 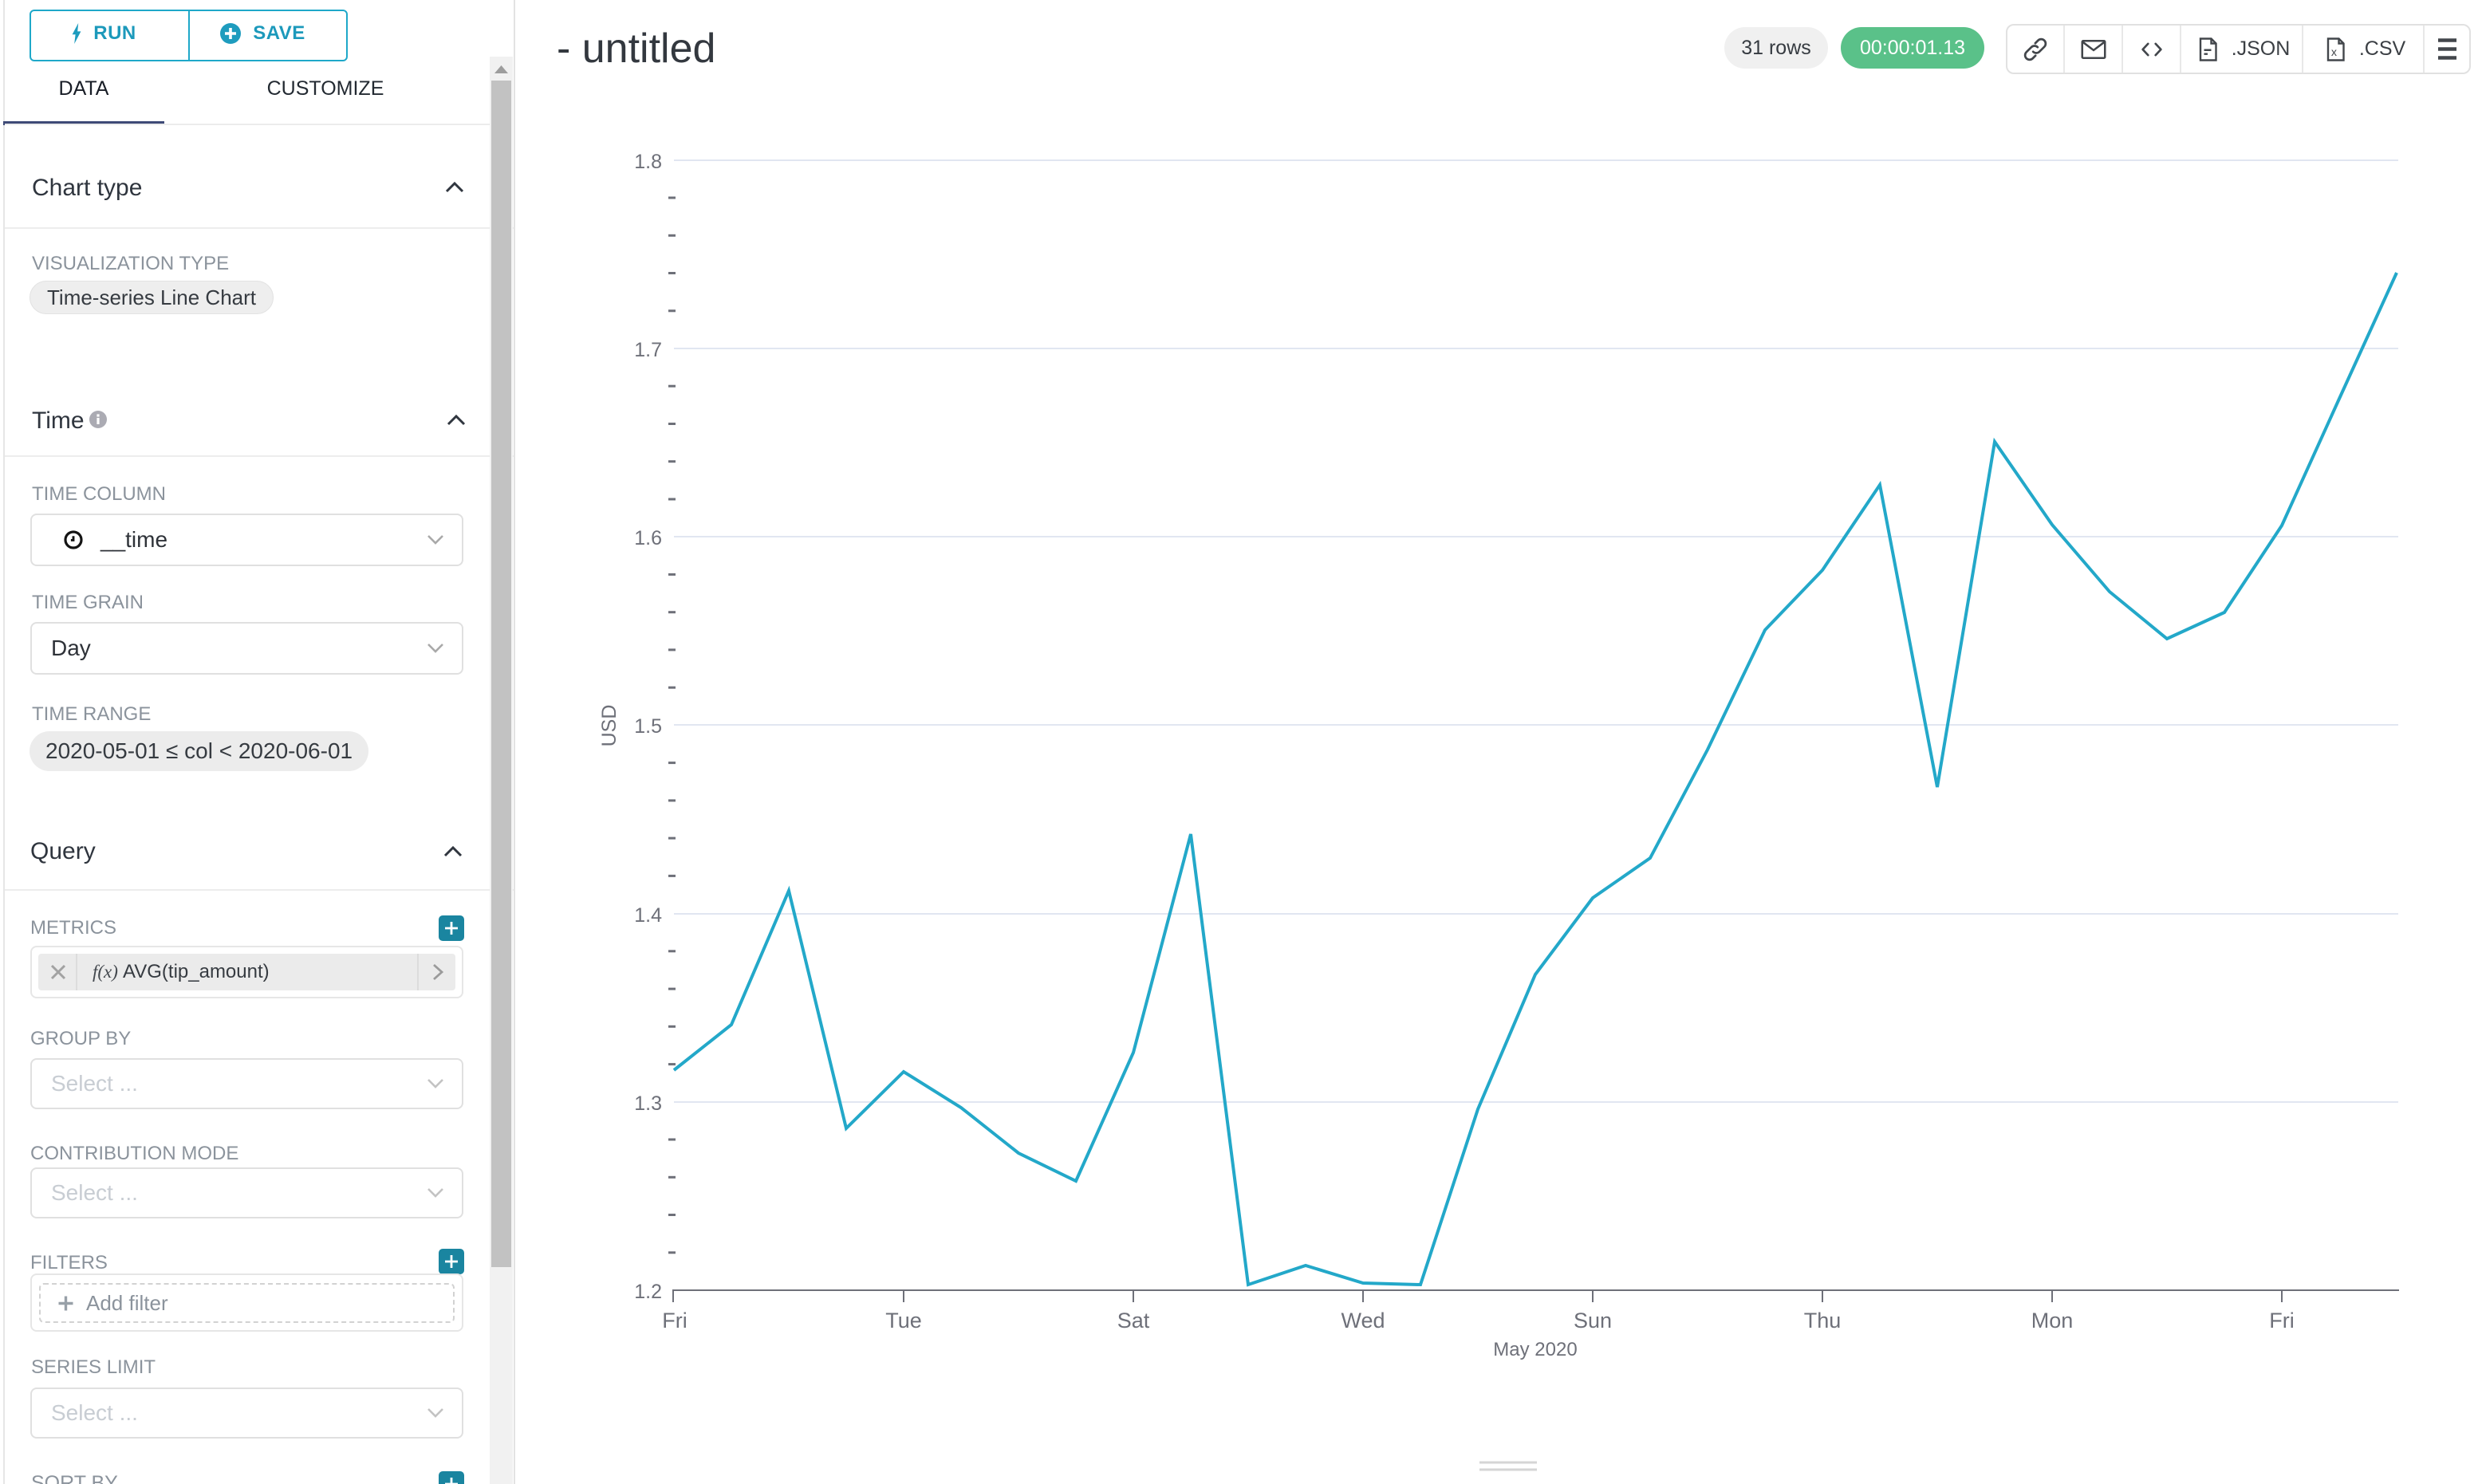 What do you see at coordinates (1363, 1320) in the screenshot?
I see `svg-text: Wed` at bounding box center [1363, 1320].